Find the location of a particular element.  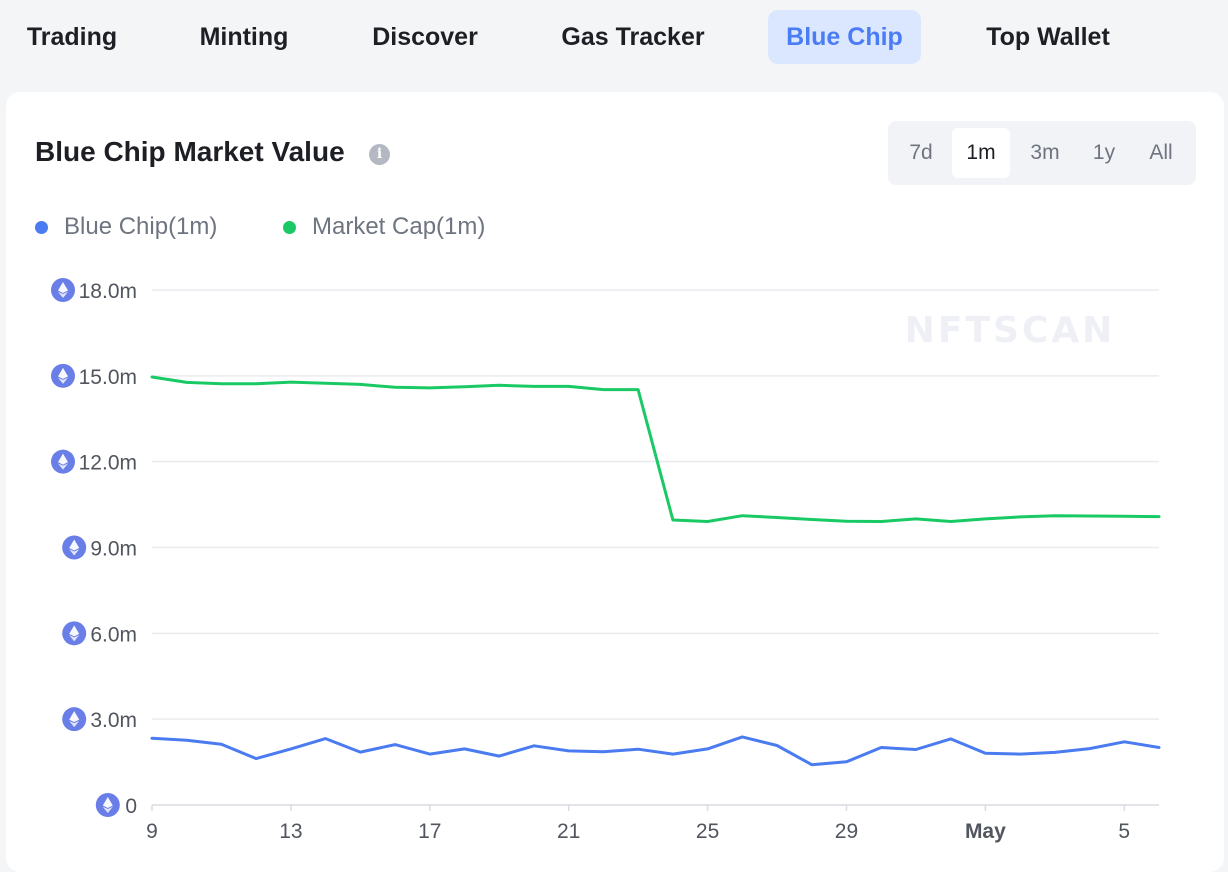

legend-label-blue-chip: Blue Chip(1m) is located at coordinates (141, 226).